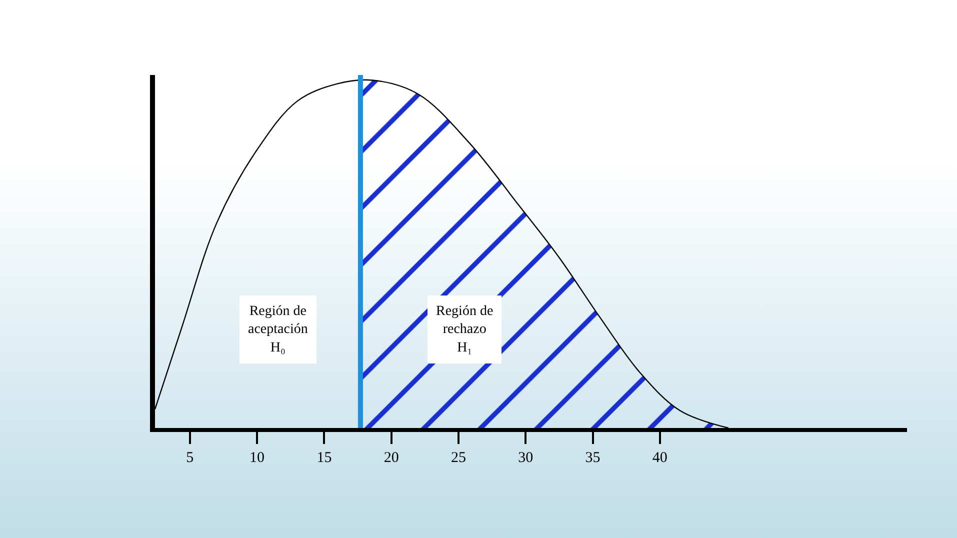 The image size is (957, 538). What do you see at coordinates (660, 458) in the screenshot?
I see `x-tick-label: 40` at bounding box center [660, 458].